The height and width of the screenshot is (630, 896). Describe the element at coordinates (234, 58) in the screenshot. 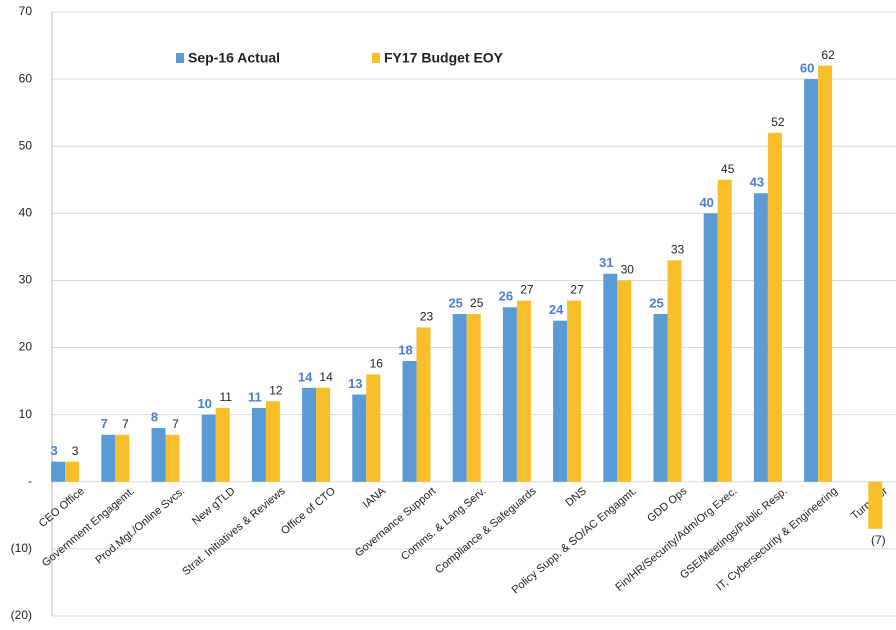

I see `legend-label: Sep-16 Actual` at that location.